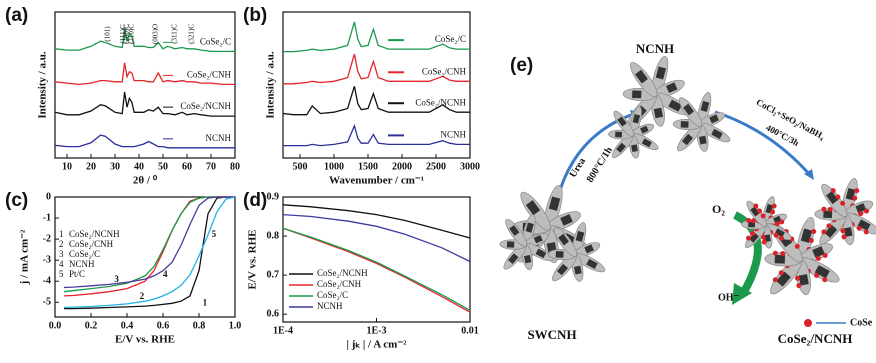 The width and height of the screenshot is (876, 363). Describe the element at coordinates (61, 234) in the screenshot. I see `legend-tag: 1` at that location.